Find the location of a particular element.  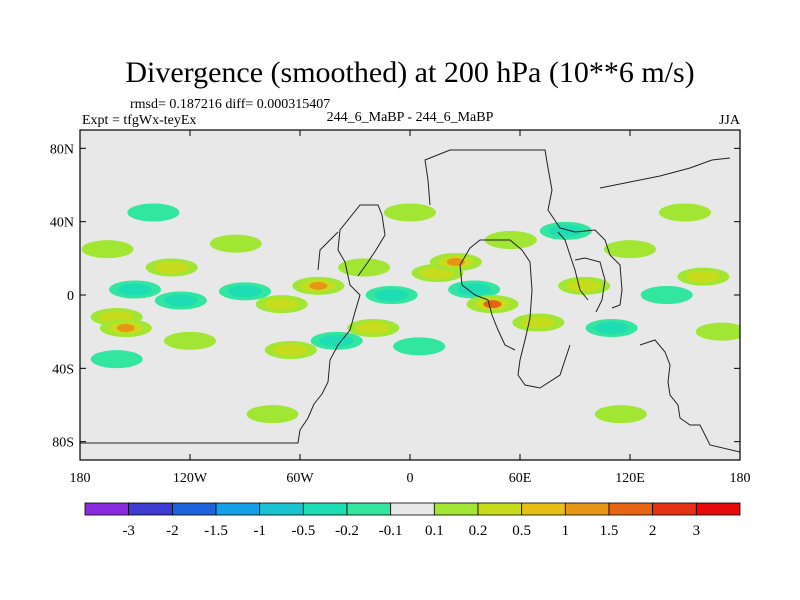

colorbar-label: -0.5 is located at coordinates (303, 531).